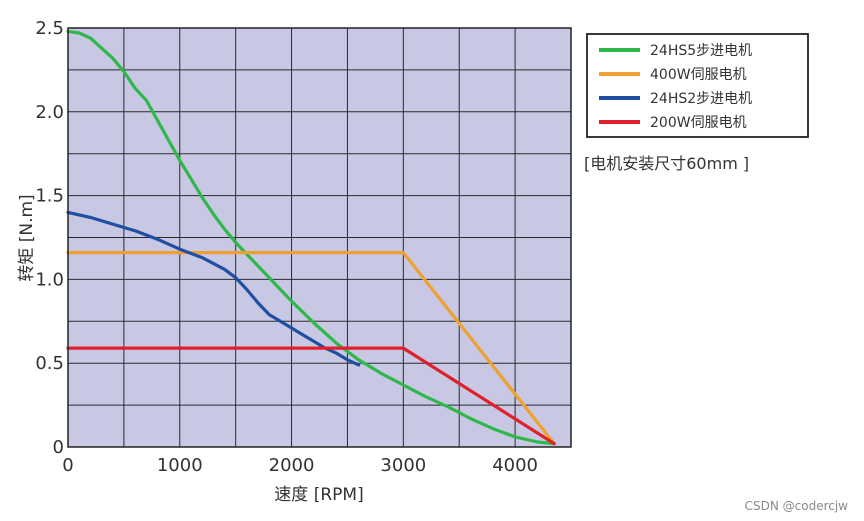 The height and width of the screenshot is (521, 864). What do you see at coordinates (797, 506) in the screenshot?
I see `watermark: CSDN @codercjw` at bounding box center [797, 506].